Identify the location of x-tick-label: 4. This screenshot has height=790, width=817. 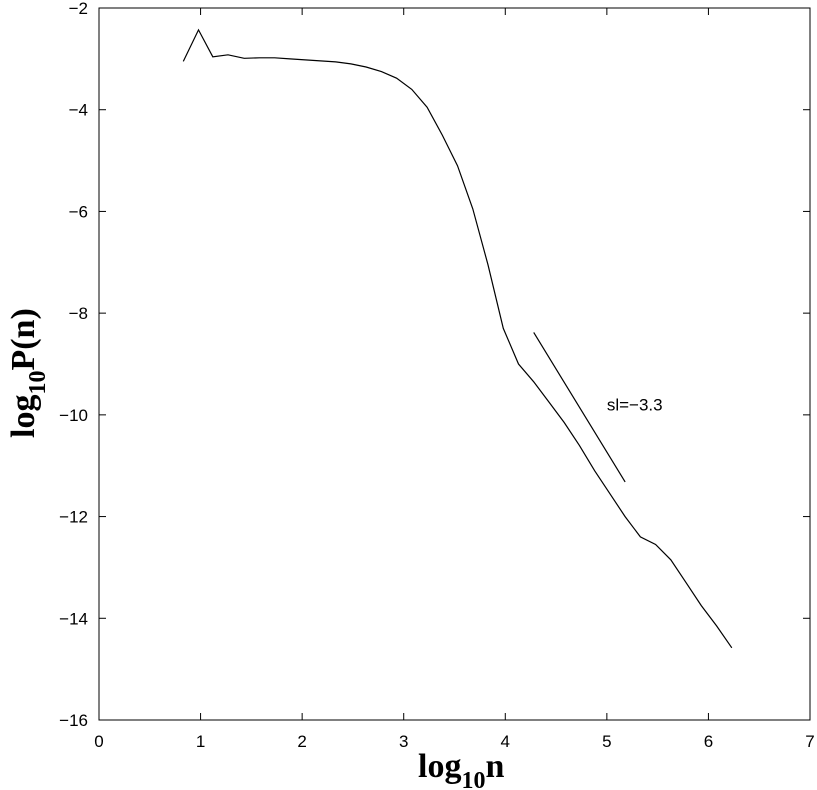
(505, 741).